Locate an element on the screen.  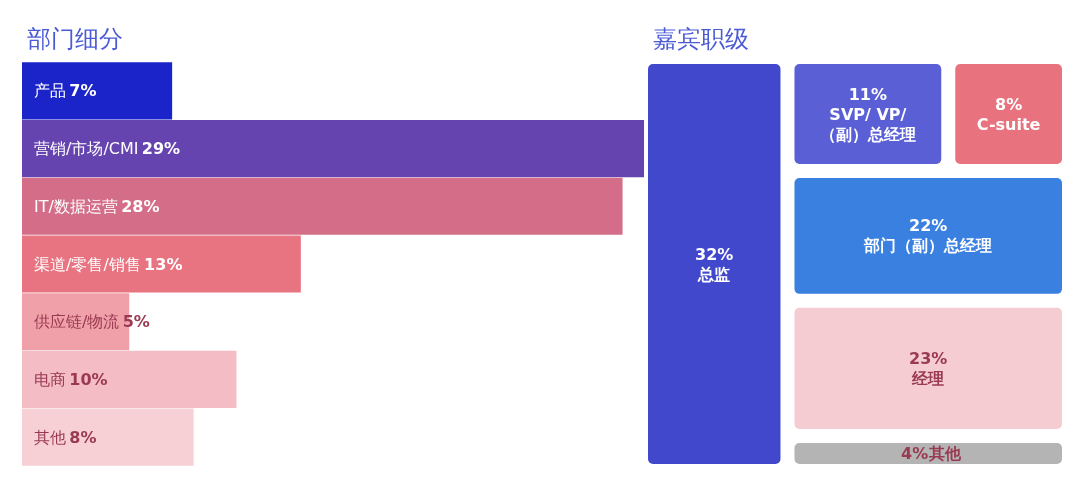
data-label: 5% is located at coordinates (136, 322).